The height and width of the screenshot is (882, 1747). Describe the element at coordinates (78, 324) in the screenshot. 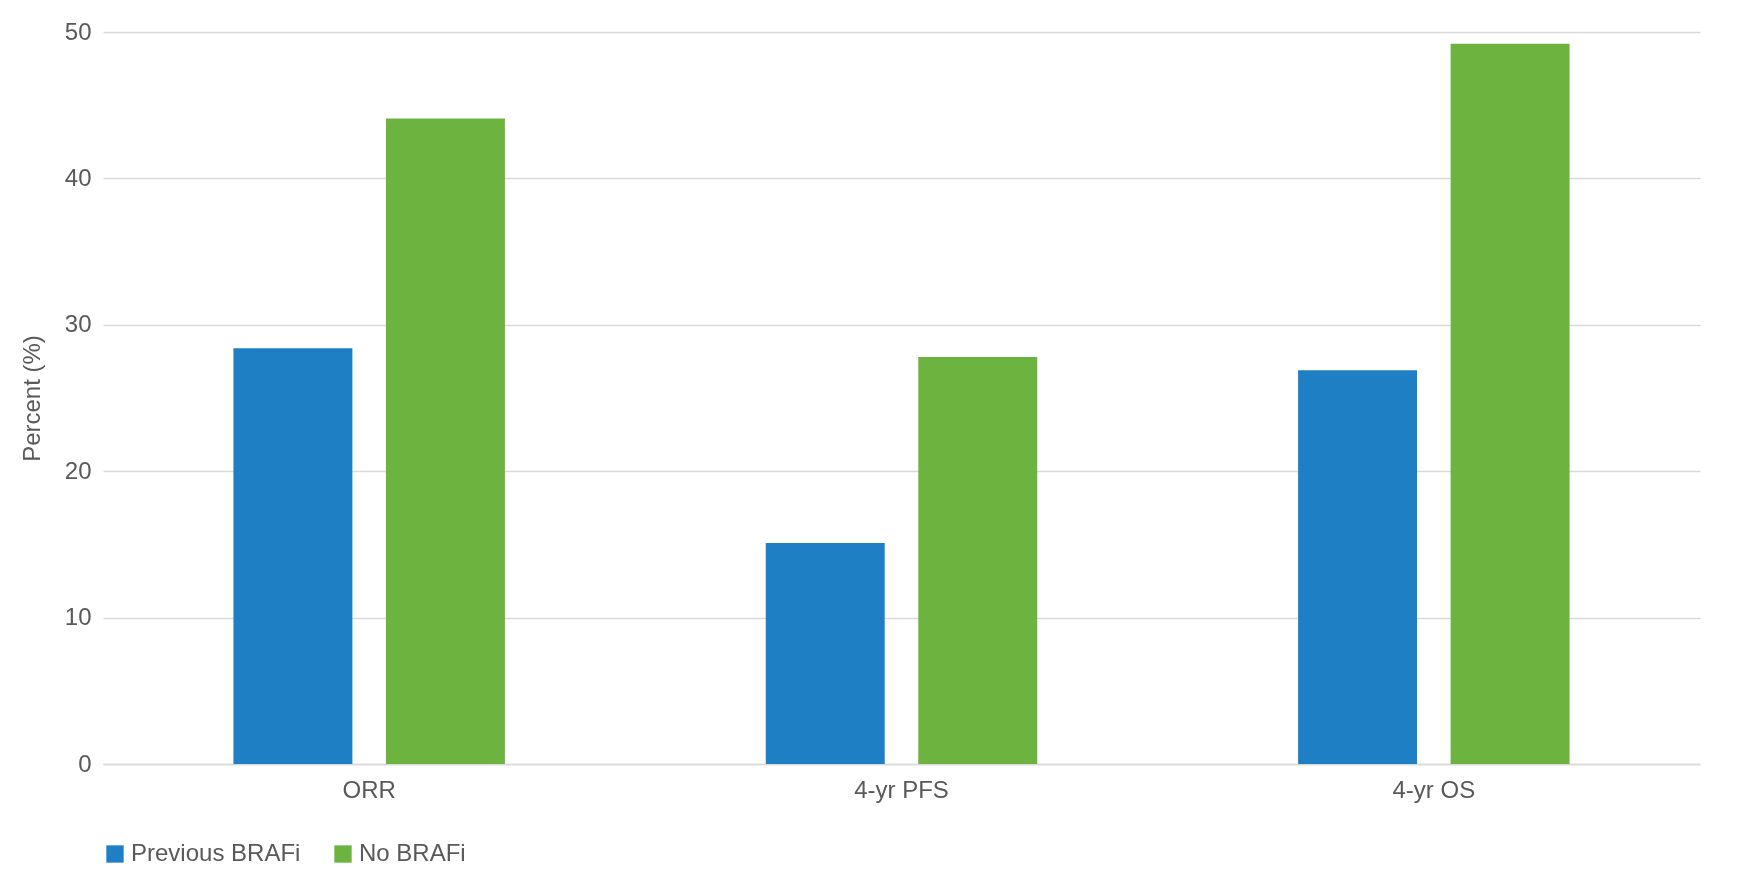

I see `y-tick-label: 30` at that location.